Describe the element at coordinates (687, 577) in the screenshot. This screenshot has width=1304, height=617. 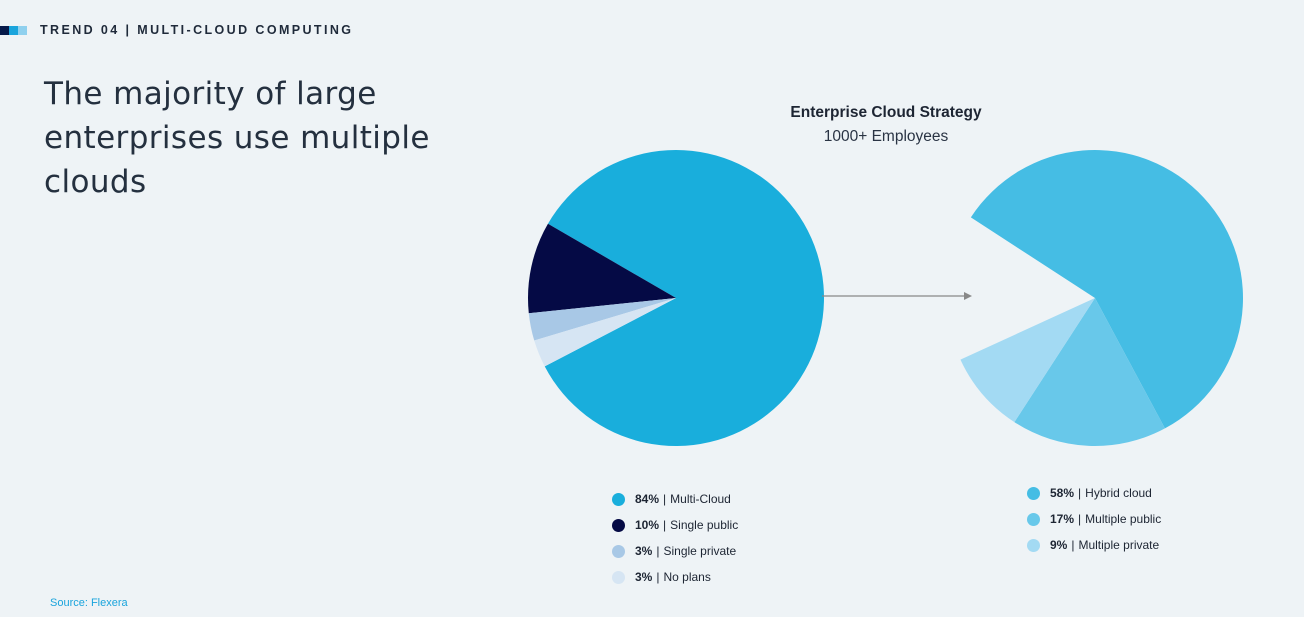
I see `legend-label: No plans` at that location.